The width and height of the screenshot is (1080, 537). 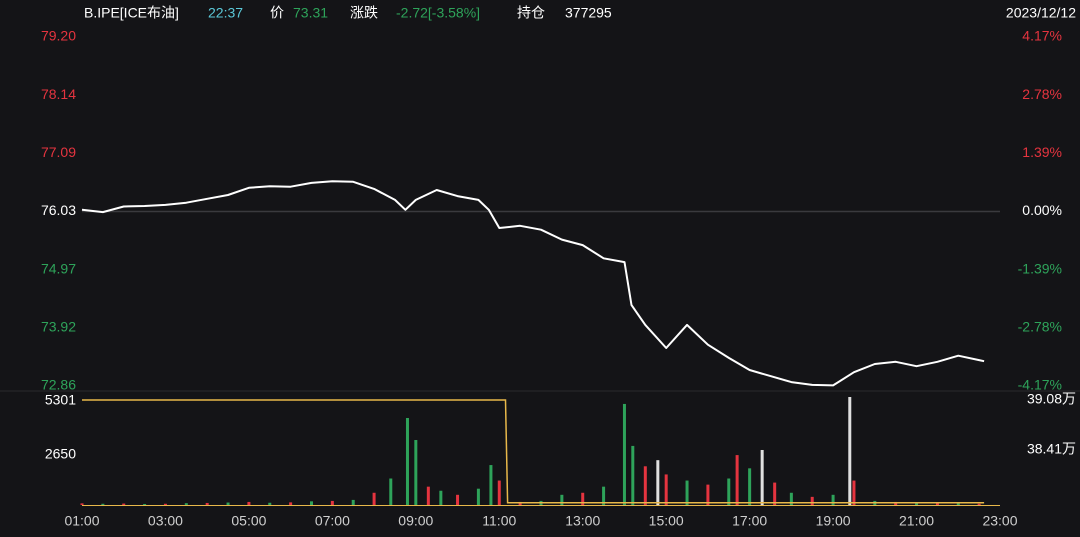 I want to click on y2-tick-label: 39.08万, so click(x=1051, y=399).